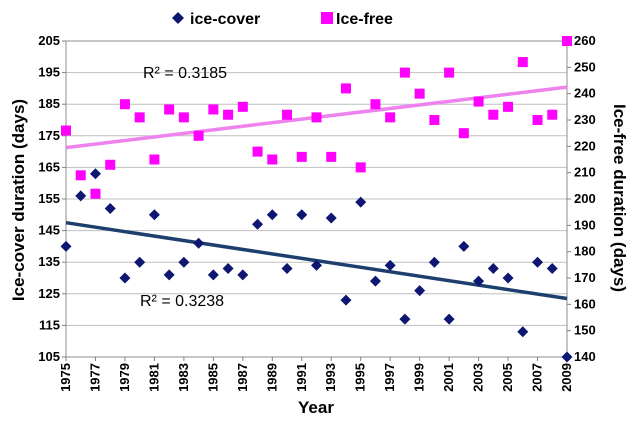 This screenshot has width=635, height=429. Describe the element at coordinates (585, 172) in the screenshot. I see `y-right-tick-label: 210` at that location.